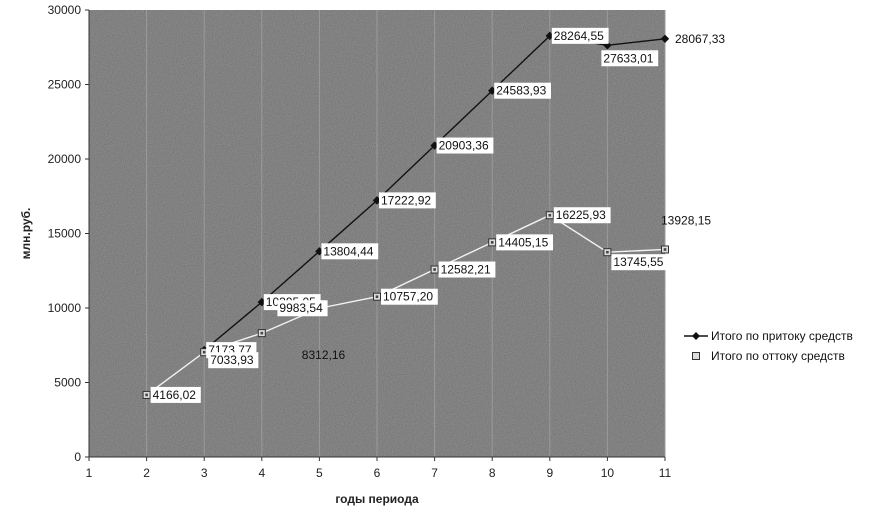 This screenshot has height=512, width=881. I want to click on outflow-data-label: 4166,02, so click(175, 394).